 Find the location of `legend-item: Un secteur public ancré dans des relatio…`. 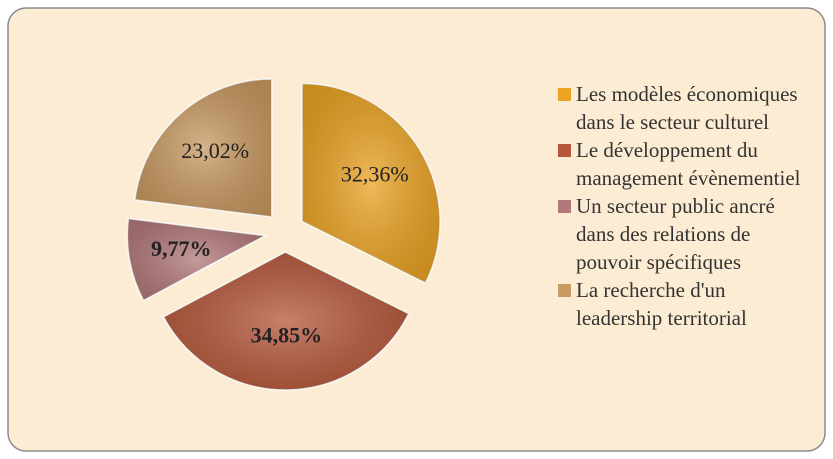

legend-item: Un secteur public ancré dans des relatio… is located at coordinates (685, 234).